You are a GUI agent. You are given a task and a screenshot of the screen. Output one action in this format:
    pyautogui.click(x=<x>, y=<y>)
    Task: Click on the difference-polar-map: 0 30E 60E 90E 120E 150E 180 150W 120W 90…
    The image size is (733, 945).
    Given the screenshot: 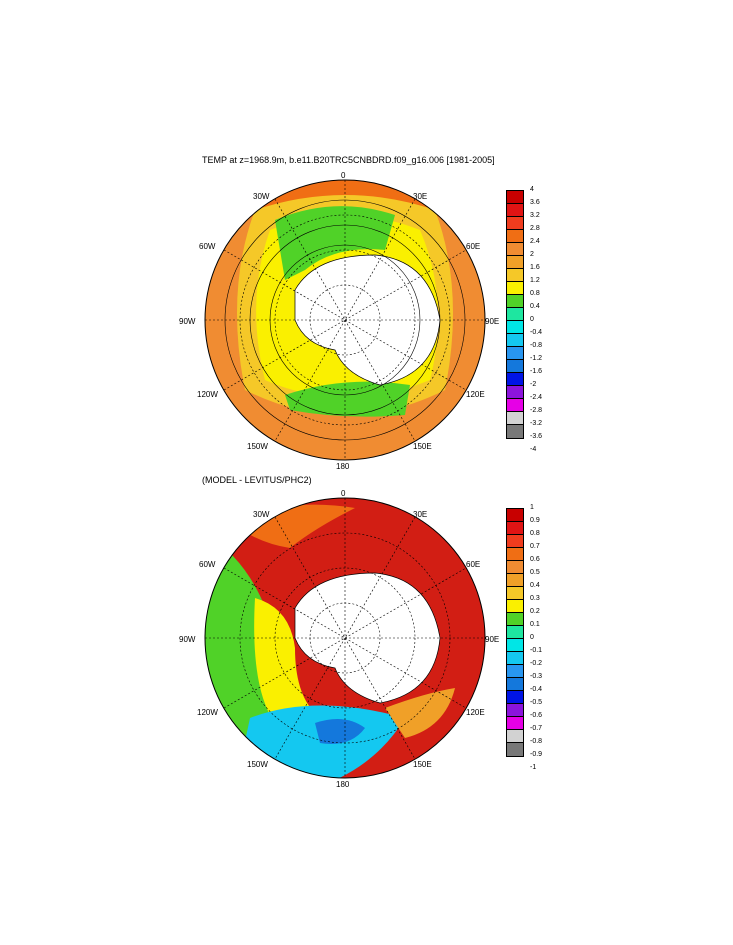 What is the action you would take?
    pyautogui.click(x=339, y=638)
    